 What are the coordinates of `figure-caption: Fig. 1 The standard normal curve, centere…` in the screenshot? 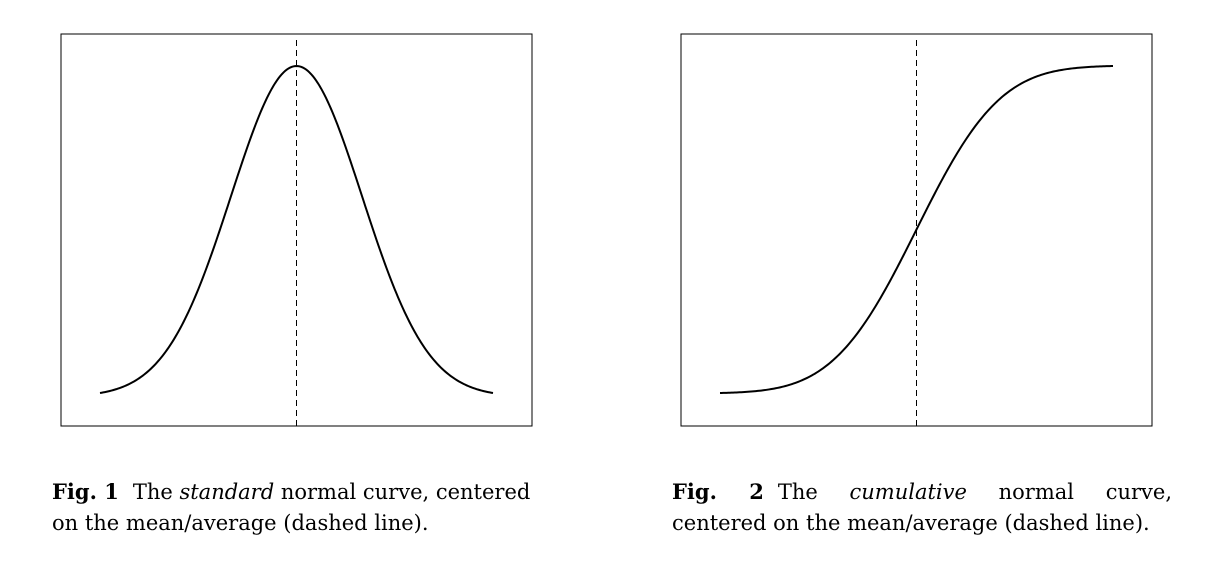 It's located at (302, 507).